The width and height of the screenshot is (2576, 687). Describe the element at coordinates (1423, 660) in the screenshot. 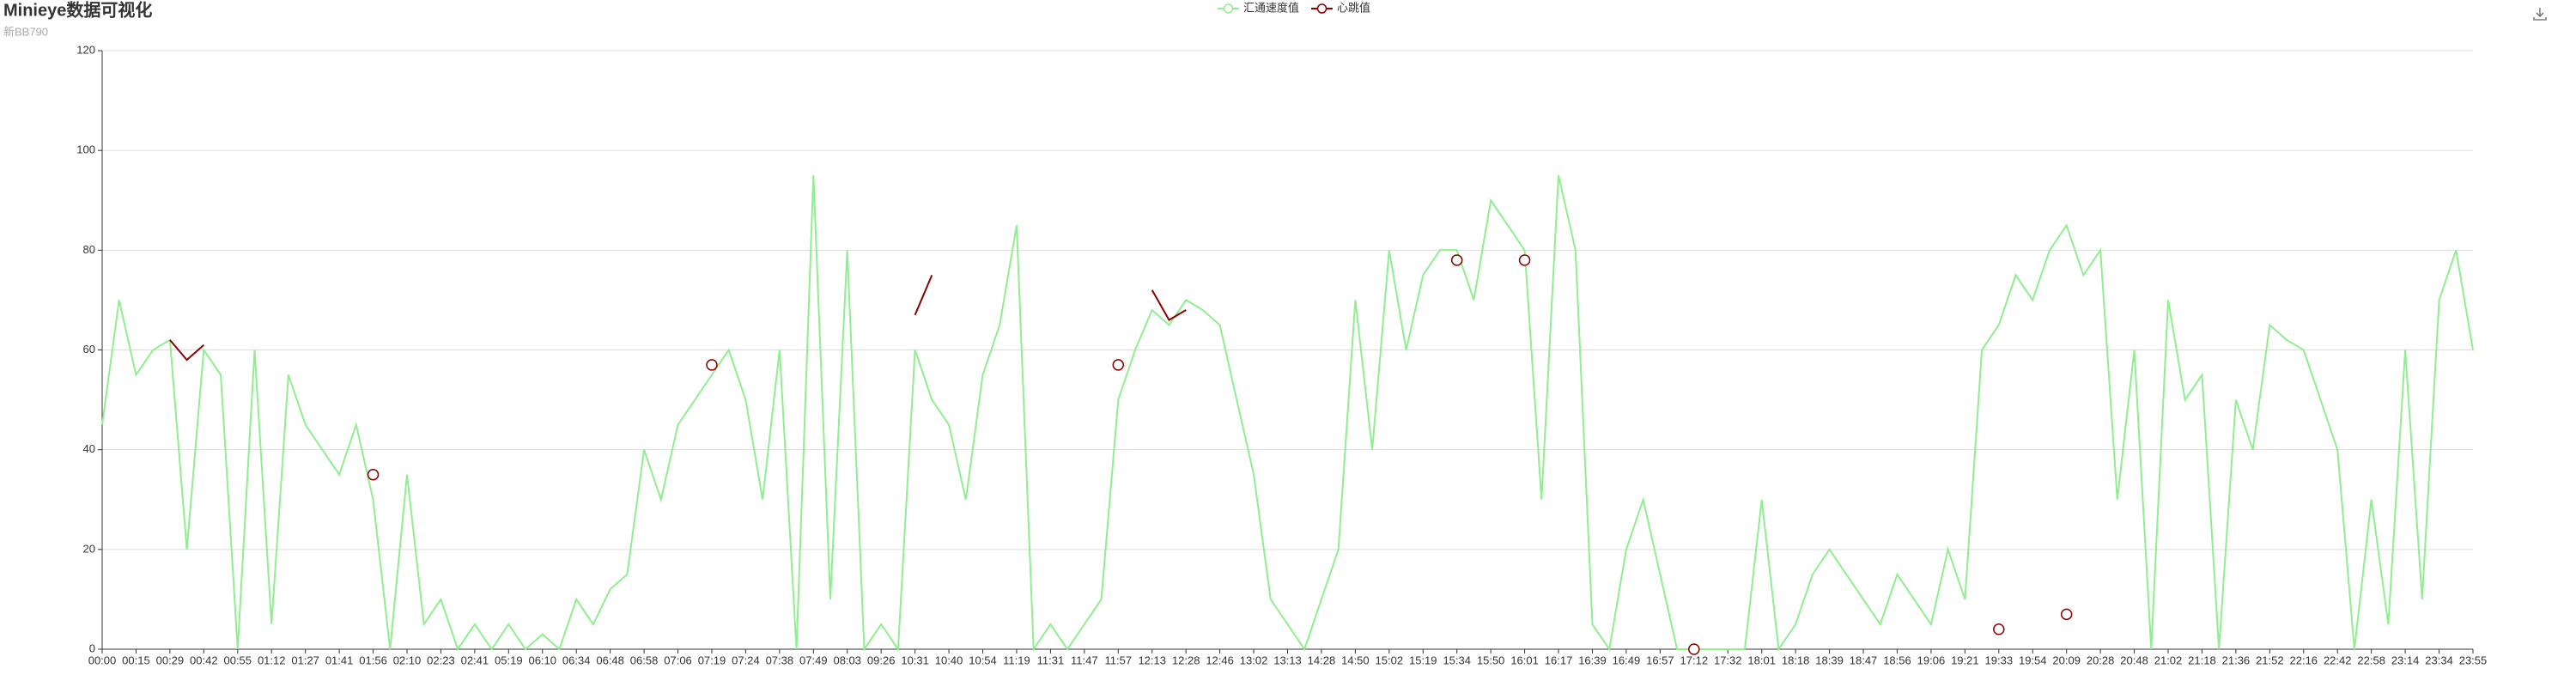

I see `x-tick-label: 15:19` at that location.